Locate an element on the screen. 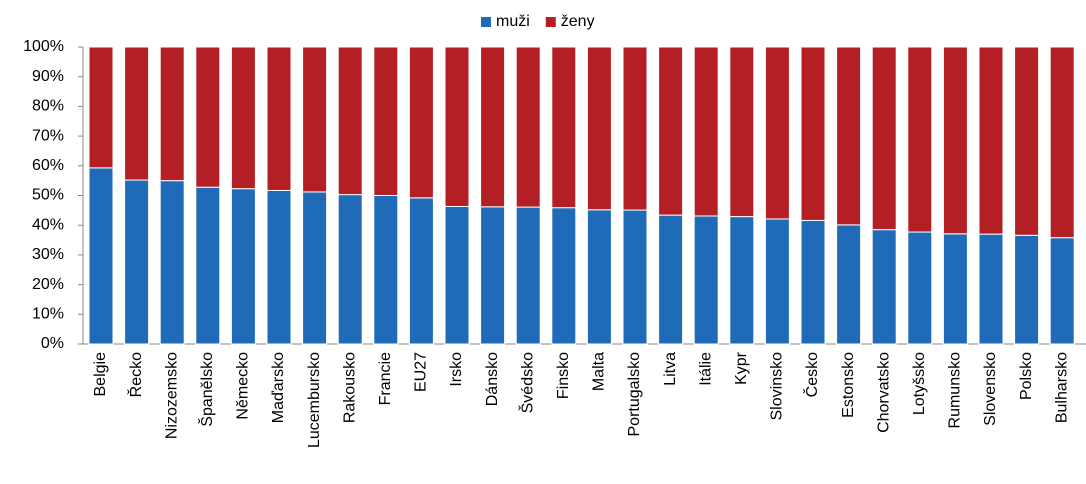 The image size is (1086, 484). x-tick-label: Chorvatsko is located at coordinates (883, 392).